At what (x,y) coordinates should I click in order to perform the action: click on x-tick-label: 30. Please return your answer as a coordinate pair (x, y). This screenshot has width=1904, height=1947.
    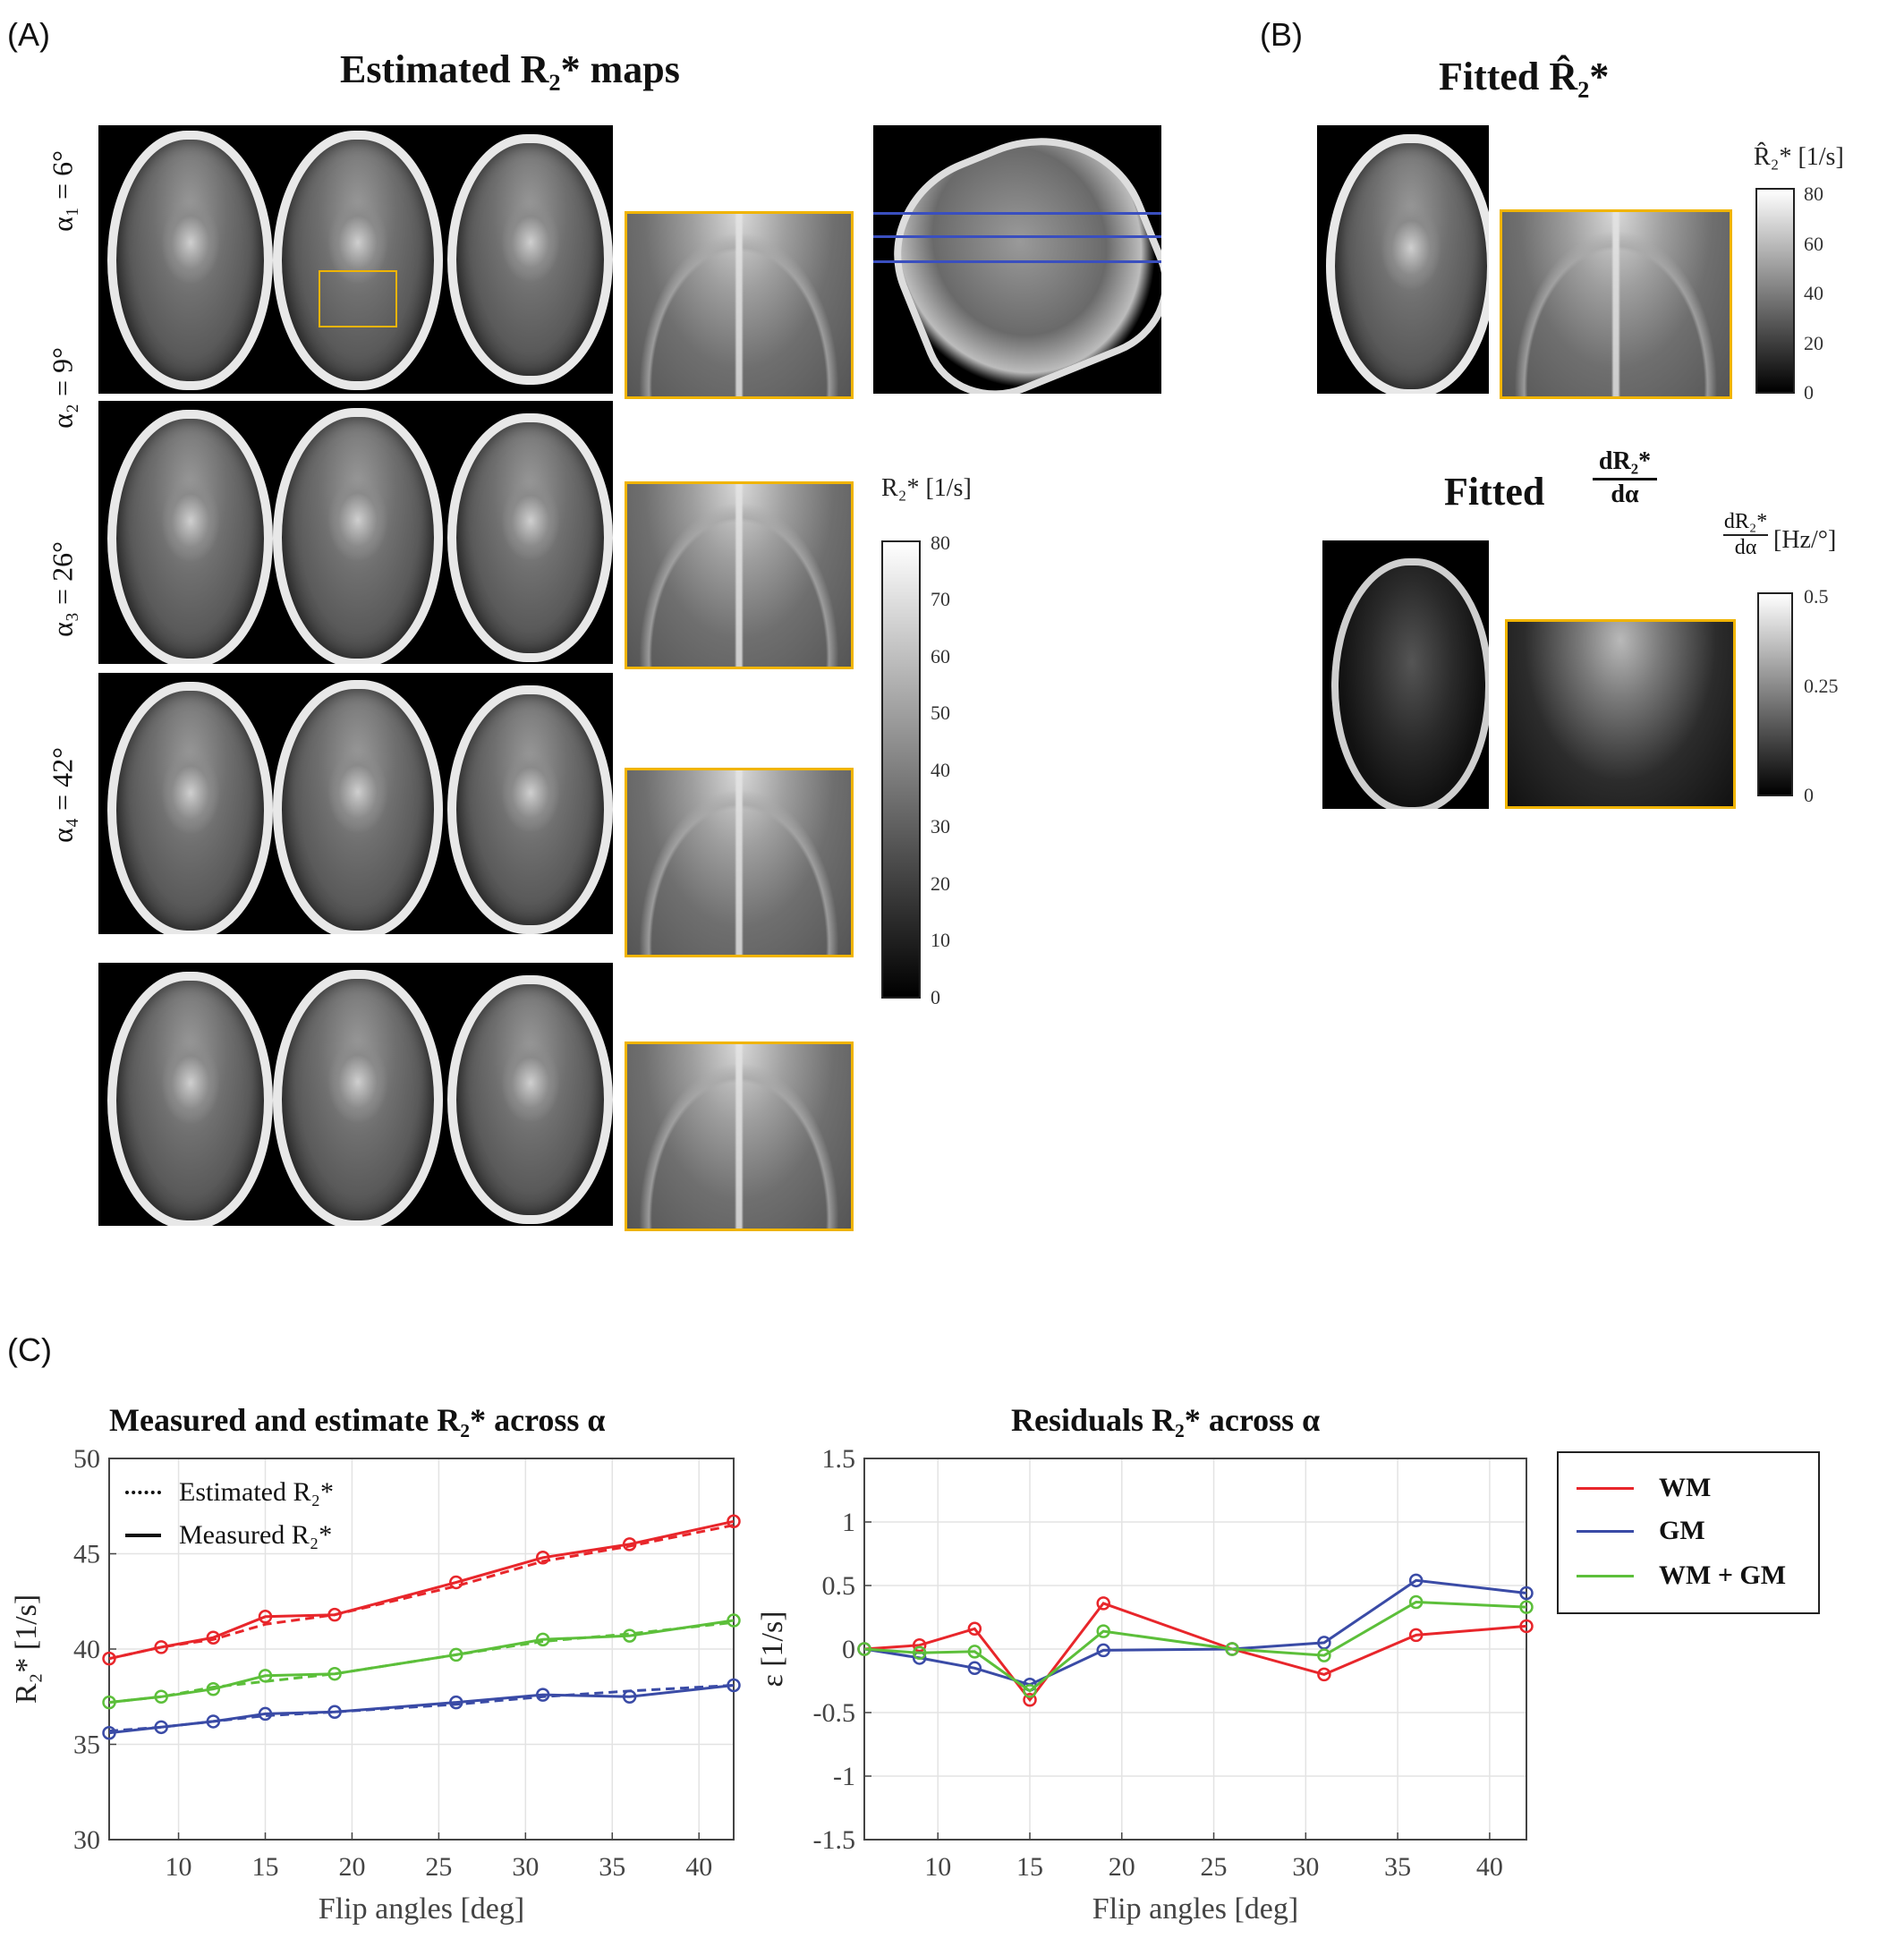
    Looking at the image, I should click on (525, 1867).